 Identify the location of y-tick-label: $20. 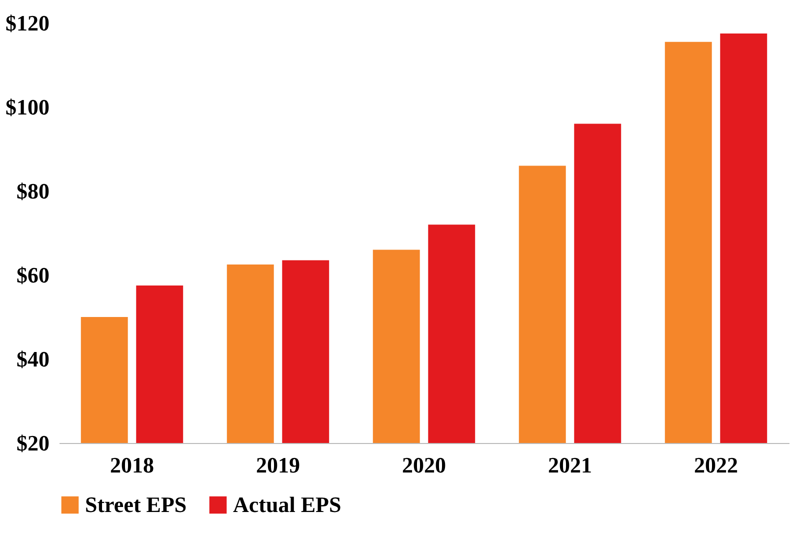
(33, 443).